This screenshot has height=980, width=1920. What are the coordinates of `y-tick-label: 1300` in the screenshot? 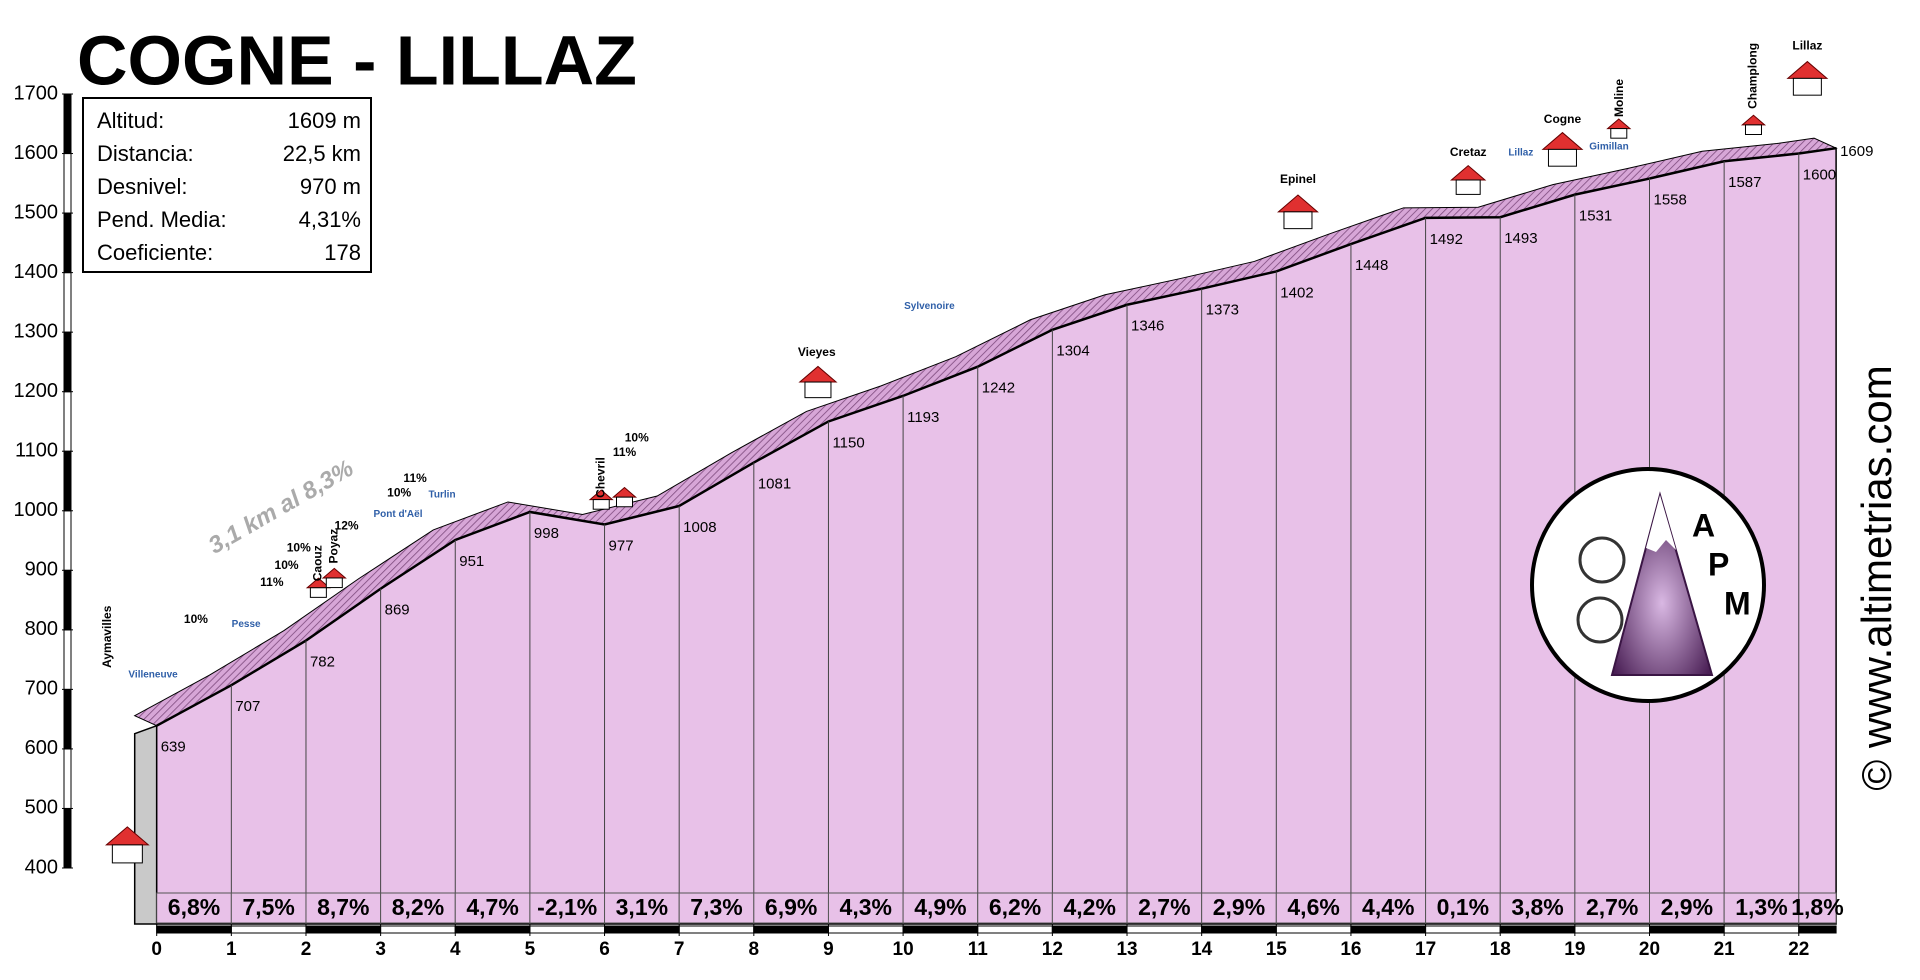 It's located at (36, 331).